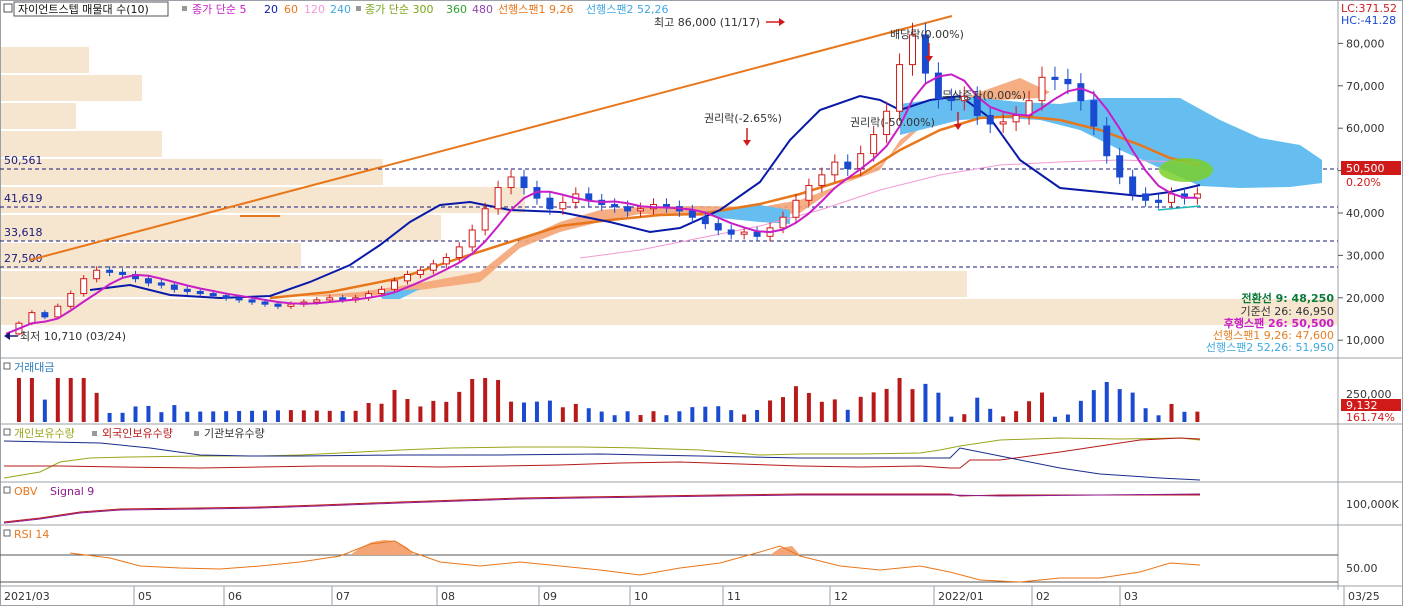 Image resolution: width=1403 pixels, height=610 pixels. I want to click on cloud-bearish, so click(400, 294).